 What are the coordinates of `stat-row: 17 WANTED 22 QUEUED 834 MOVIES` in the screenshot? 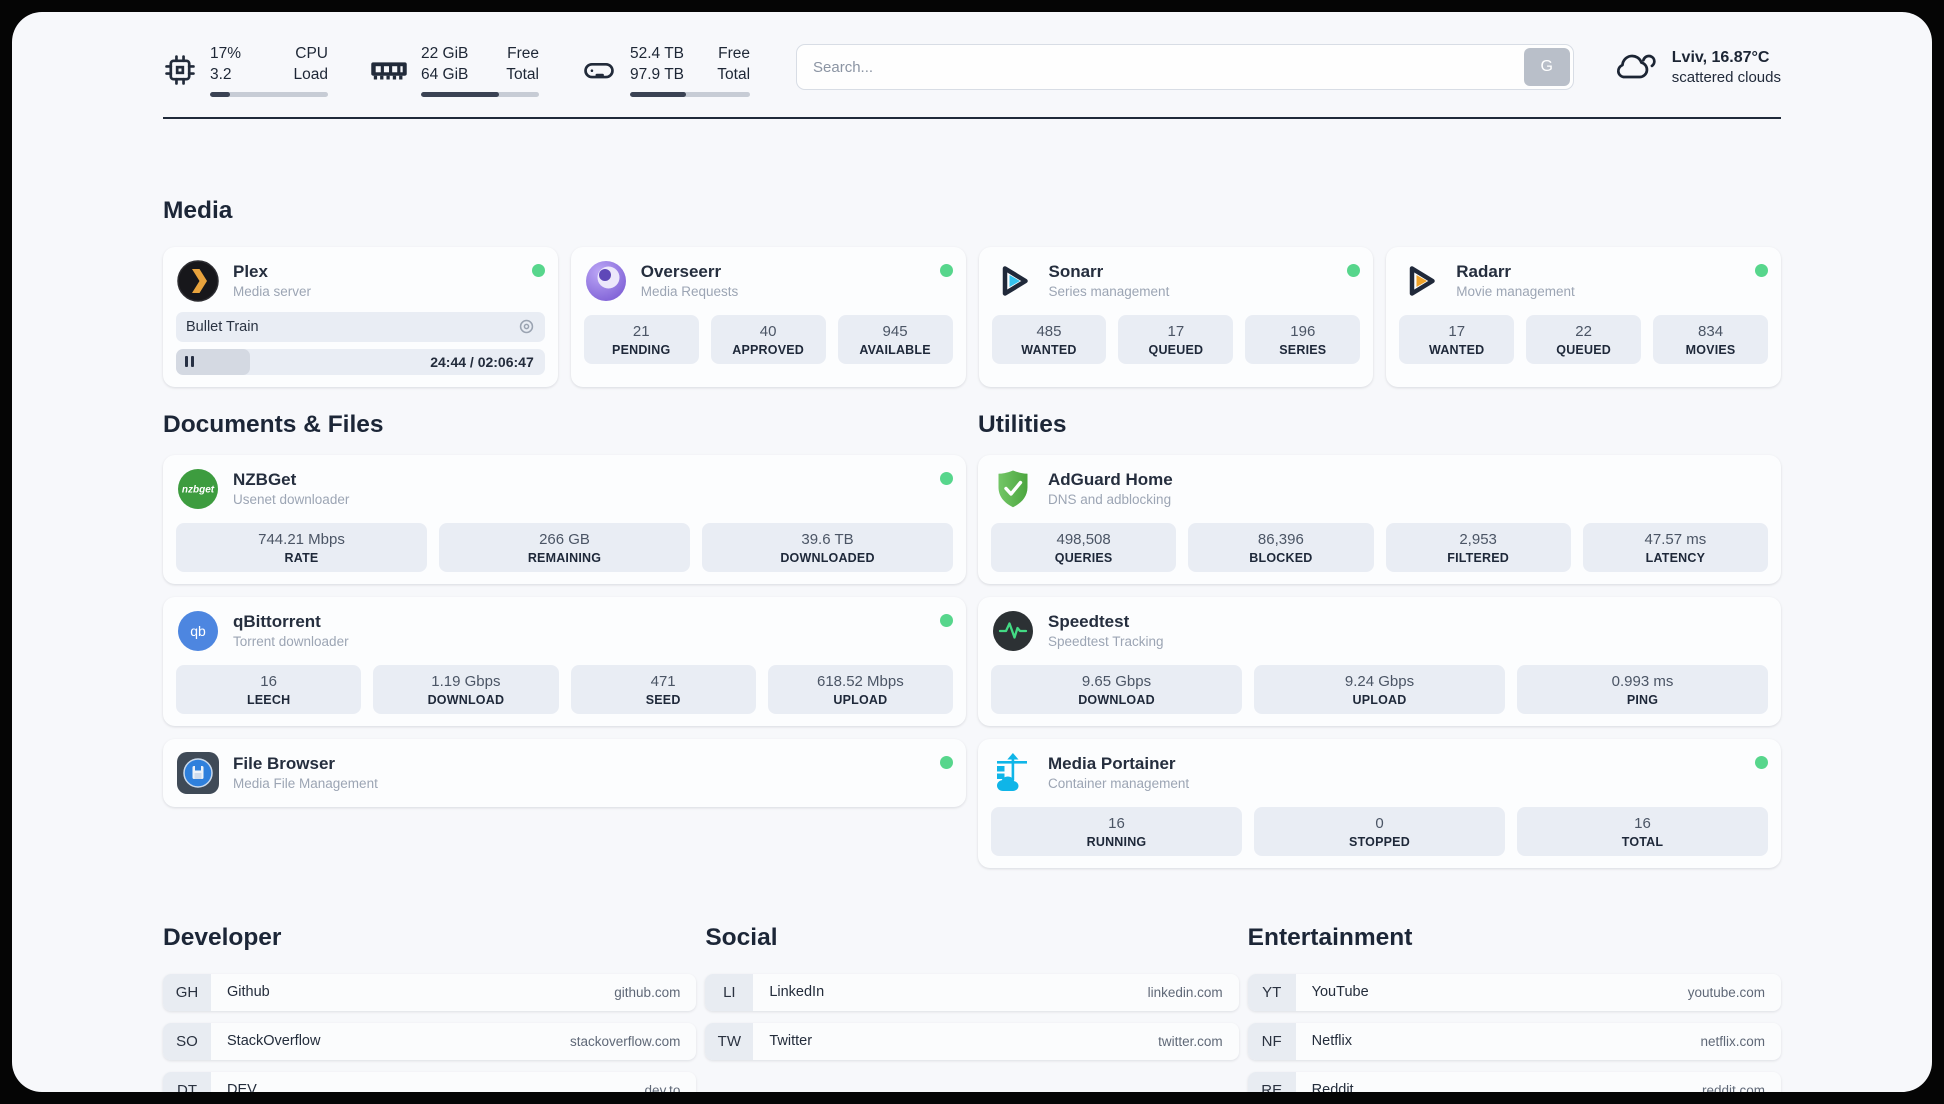 It's located at (1584, 339).